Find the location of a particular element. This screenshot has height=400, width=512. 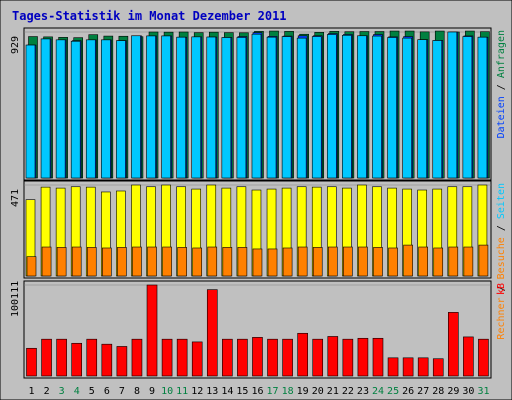

x-label-day-9: 9 is located at coordinates (152, 391).